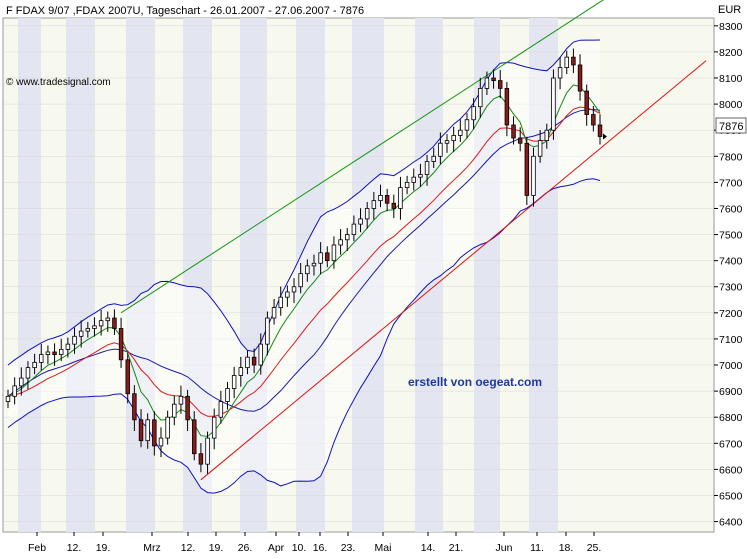 The image size is (747, 559). Describe the element at coordinates (74, 548) in the screenshot. I see `x-tick-label: 12.` at that location.